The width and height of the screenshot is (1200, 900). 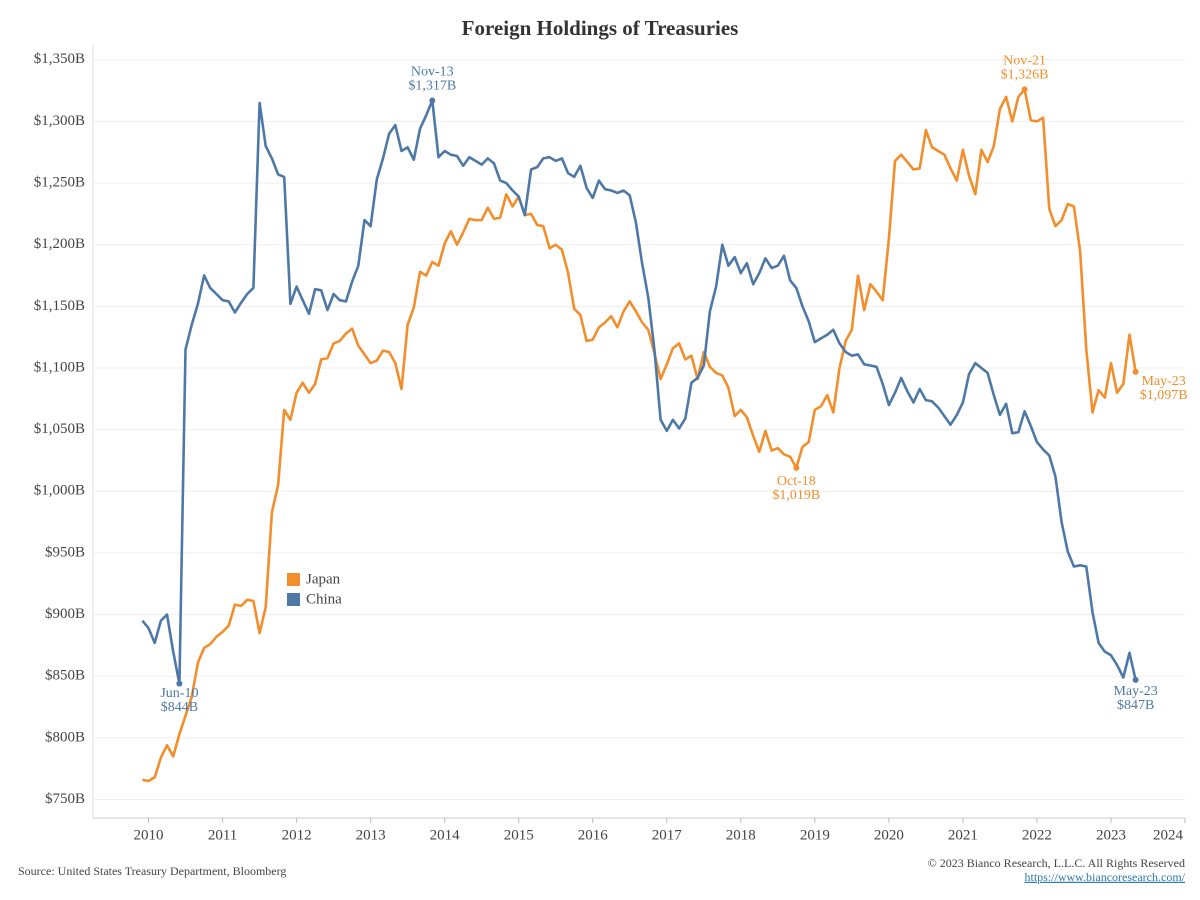 What do you see at coordinates (324, 599) in the screenshot?
I see `legend-label: China` at bounding box center [324, 599].